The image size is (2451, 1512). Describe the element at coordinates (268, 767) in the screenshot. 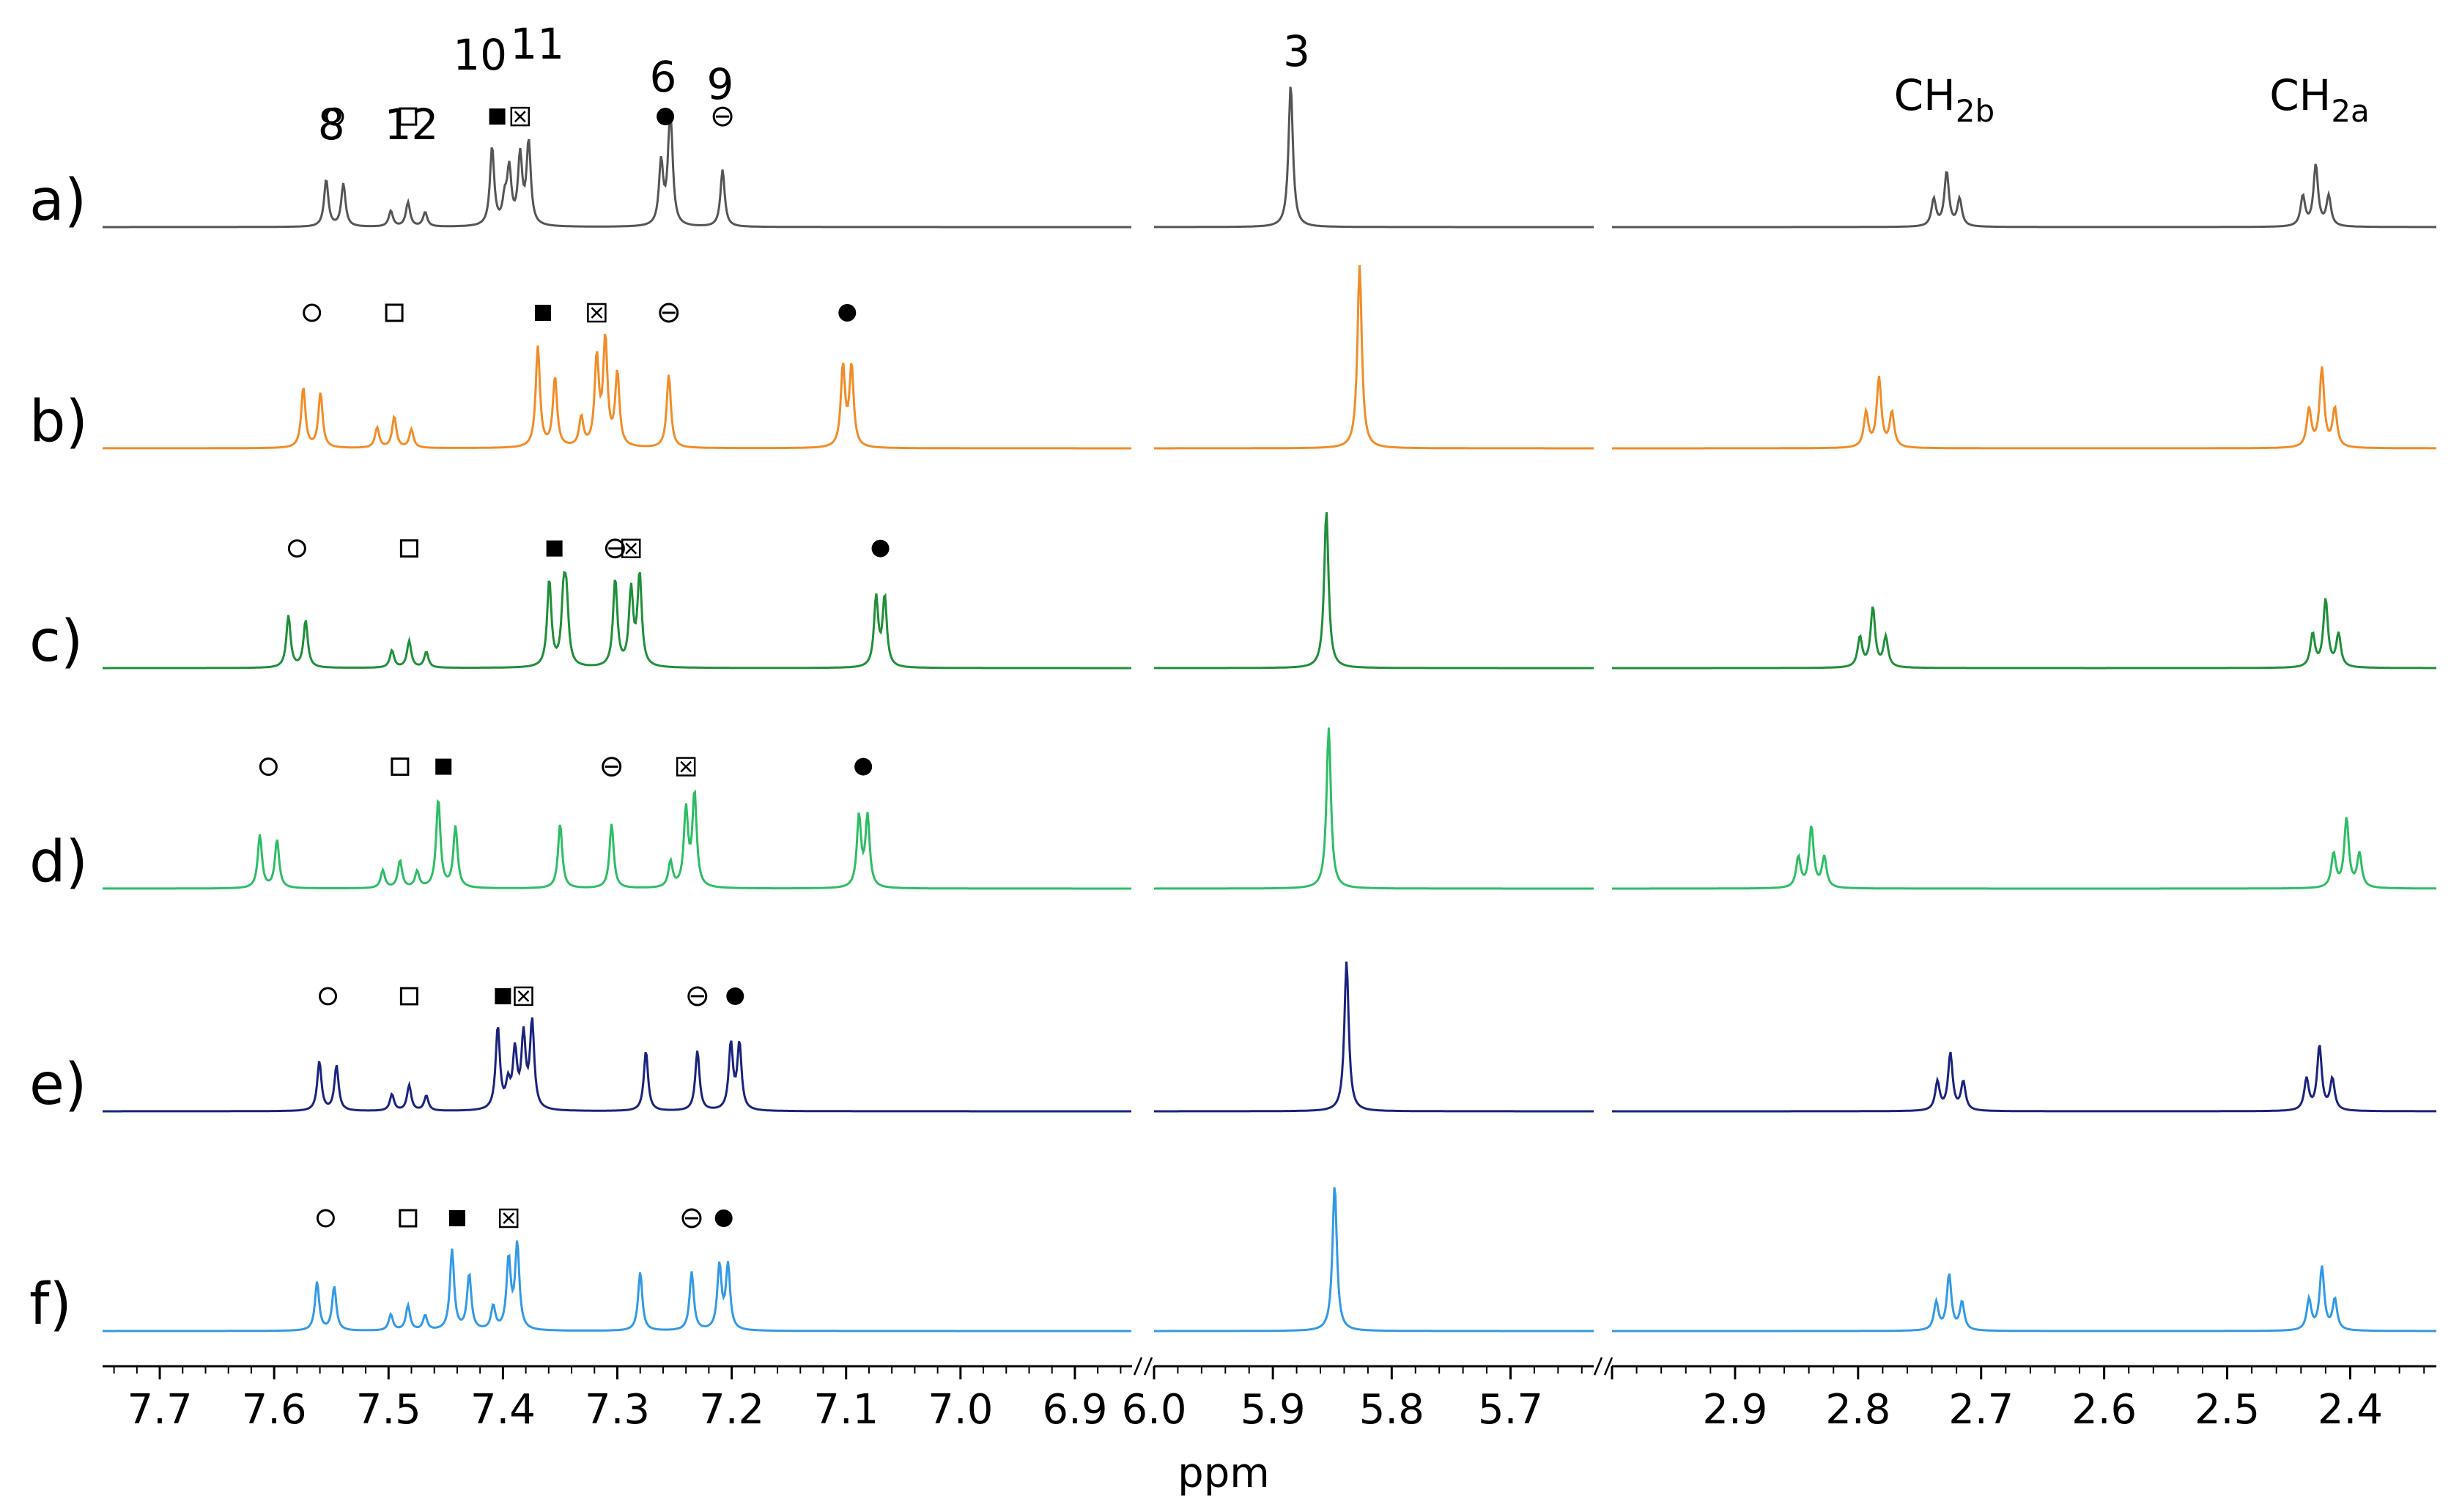

I see `marker-open-circle-d` at that location.